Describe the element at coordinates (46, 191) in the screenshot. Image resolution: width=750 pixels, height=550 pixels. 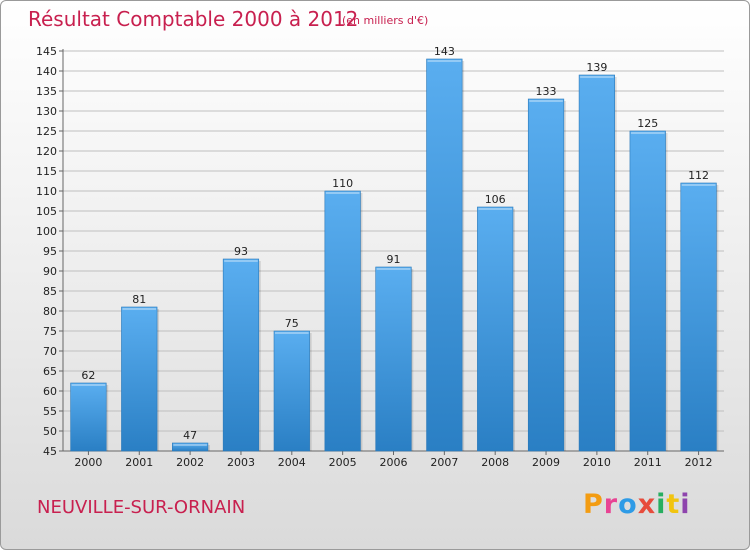
I see `y-tick-label: 110` at that location.